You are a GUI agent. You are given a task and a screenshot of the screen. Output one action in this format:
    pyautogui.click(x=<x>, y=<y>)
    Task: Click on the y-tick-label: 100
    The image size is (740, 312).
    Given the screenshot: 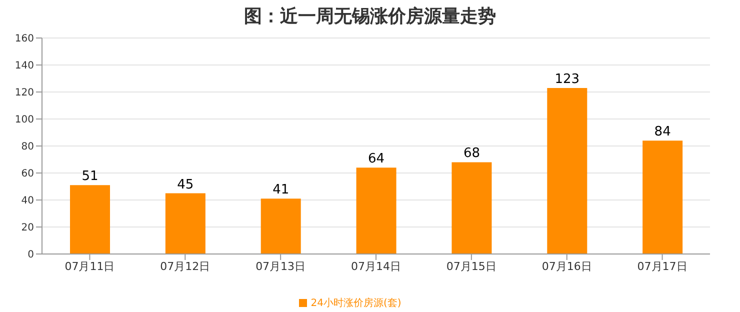 What is the action you would take?
    pyautogui.click(x=24, y=120)
    